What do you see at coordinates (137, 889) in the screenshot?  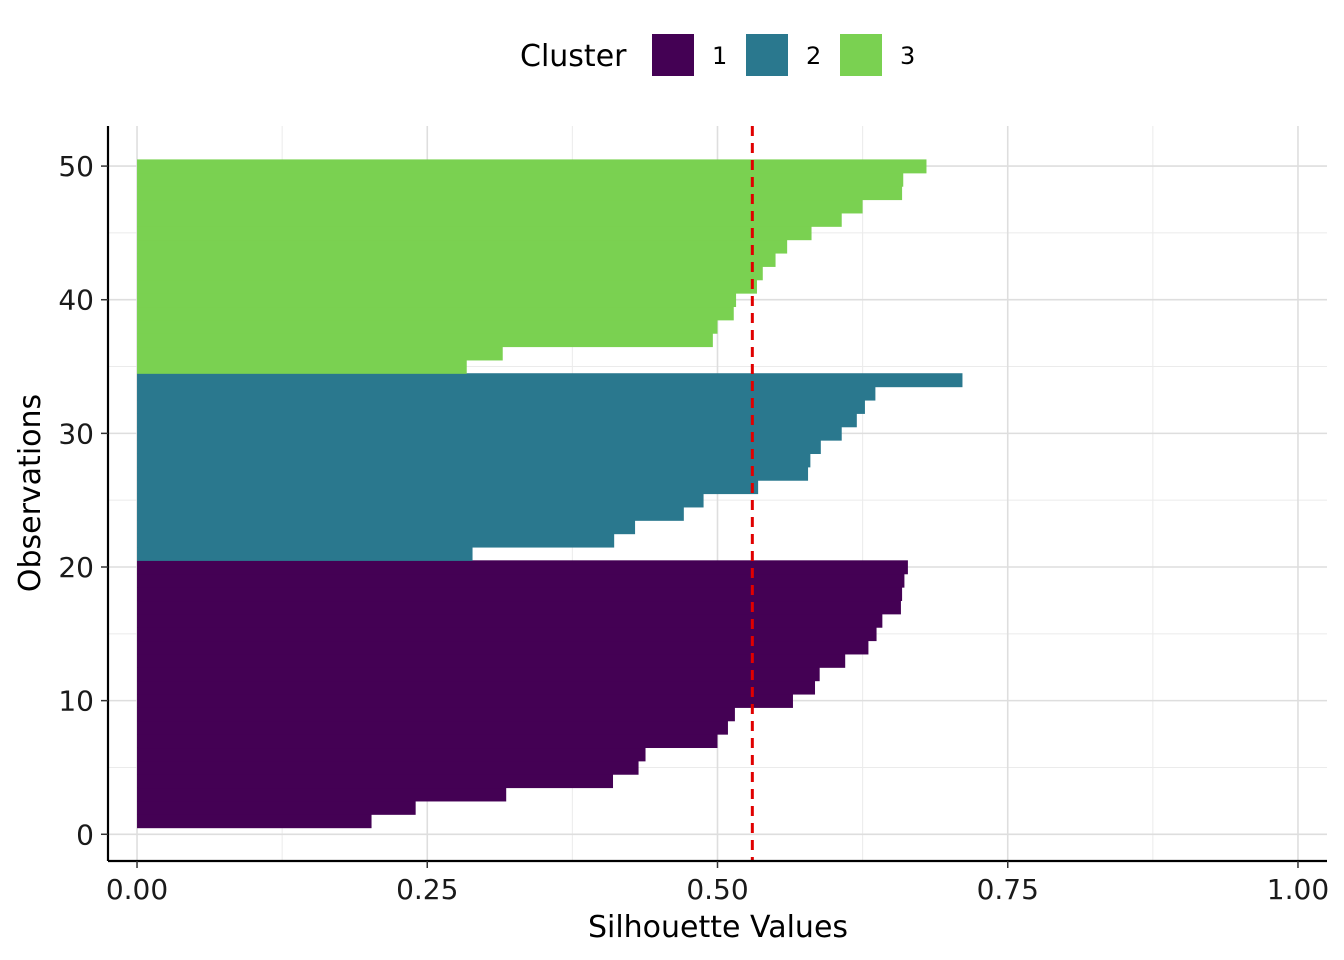 I see `x-tick-label: 0.00` at bounding box center [137, 889].